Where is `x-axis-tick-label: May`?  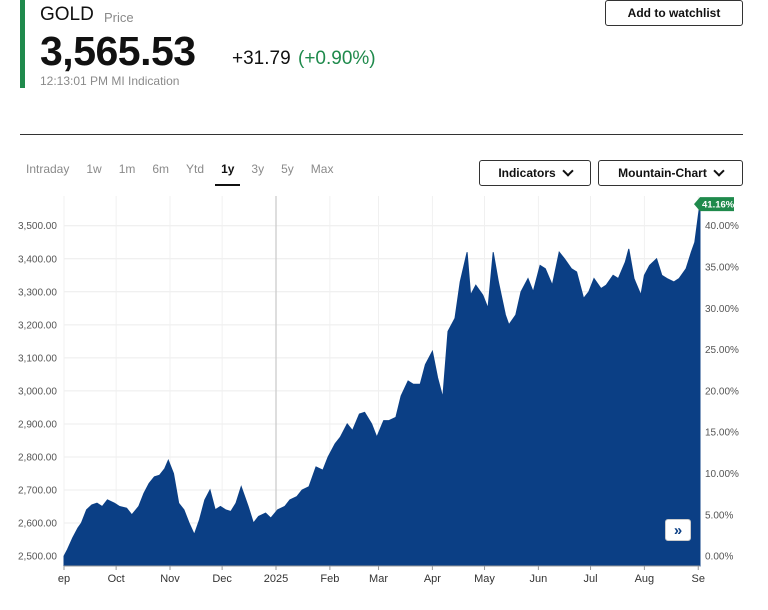
x-axis-tick-label: May is located at coordinates (484, 579).